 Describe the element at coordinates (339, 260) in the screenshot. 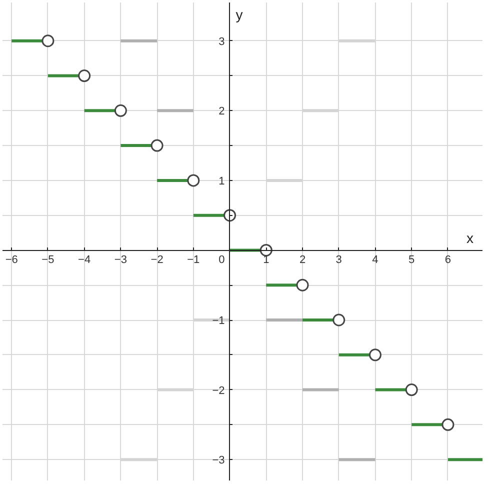

I see `x-tick-label: 3` at that location.